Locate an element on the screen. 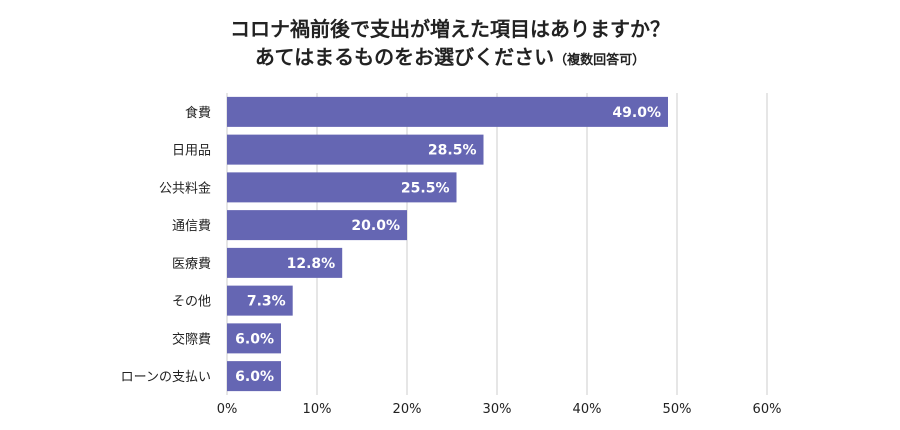 This screenshot has width=900, height=430. x-tick-label: 50% is located at coordinates (677, 409).